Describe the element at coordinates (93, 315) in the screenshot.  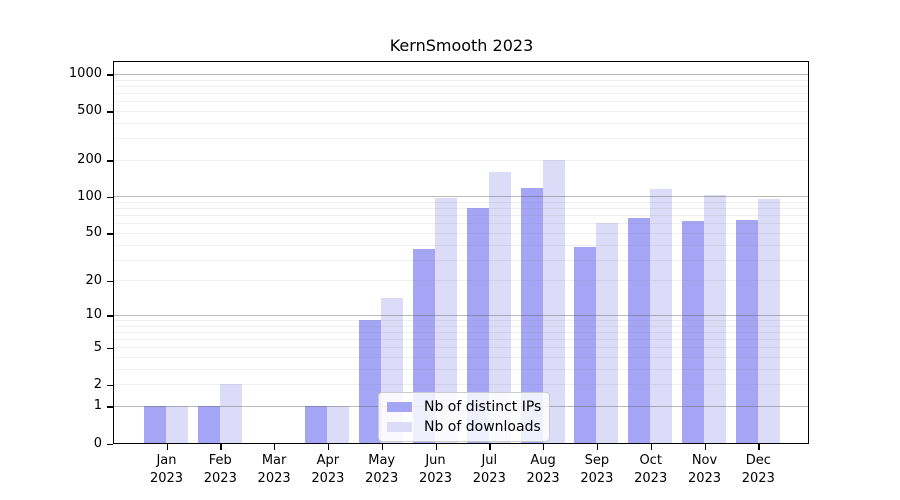
I see `y-tick-label: 10` at that location.